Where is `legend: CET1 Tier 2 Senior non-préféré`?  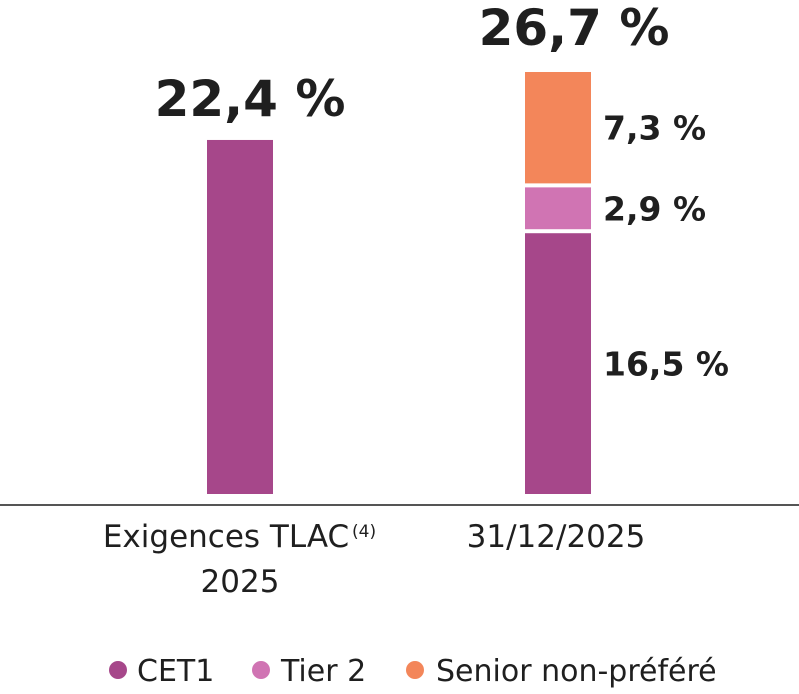
legend: CET1 Tier 2 Senior non-préféré is located at coordinates (413, 671).